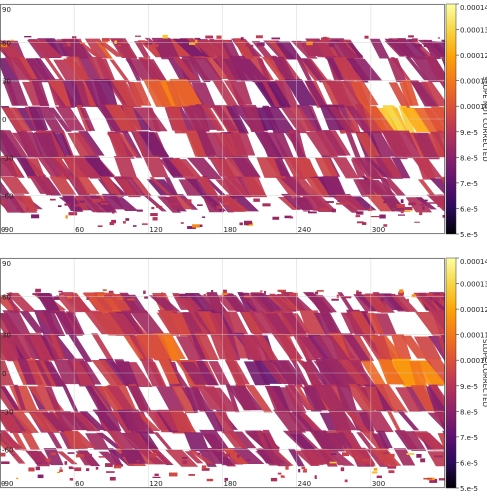 This screenshot has width=487, height=500. I want to click on colorbar-tick-label: 0.00013, so click(473, 285).